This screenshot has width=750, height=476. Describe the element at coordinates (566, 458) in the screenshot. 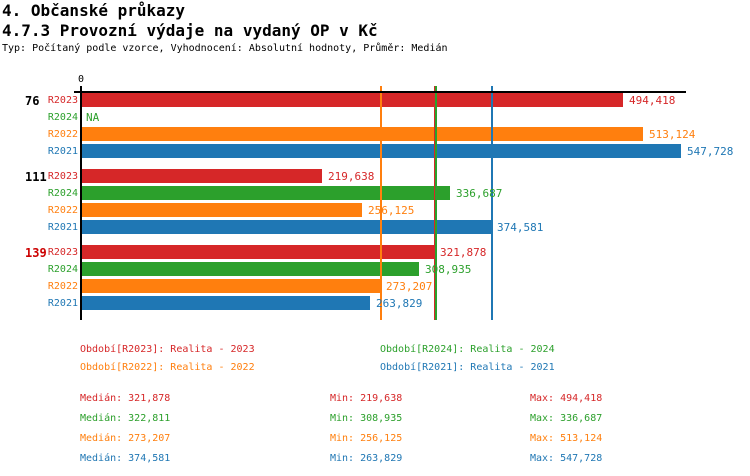

I see `stat-max-R2021: Max: 547,728` at that location.